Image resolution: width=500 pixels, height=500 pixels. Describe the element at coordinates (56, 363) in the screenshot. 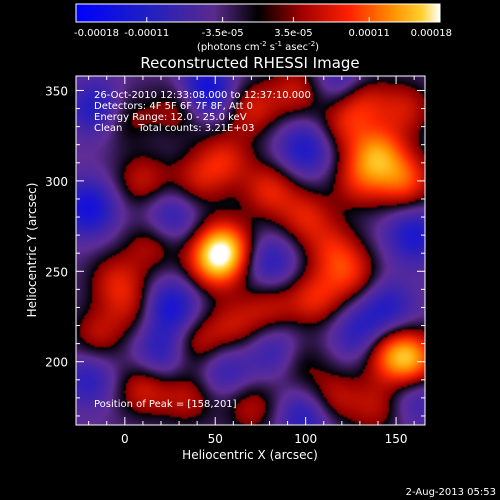

I see `y-tick-label: 200` at that location.